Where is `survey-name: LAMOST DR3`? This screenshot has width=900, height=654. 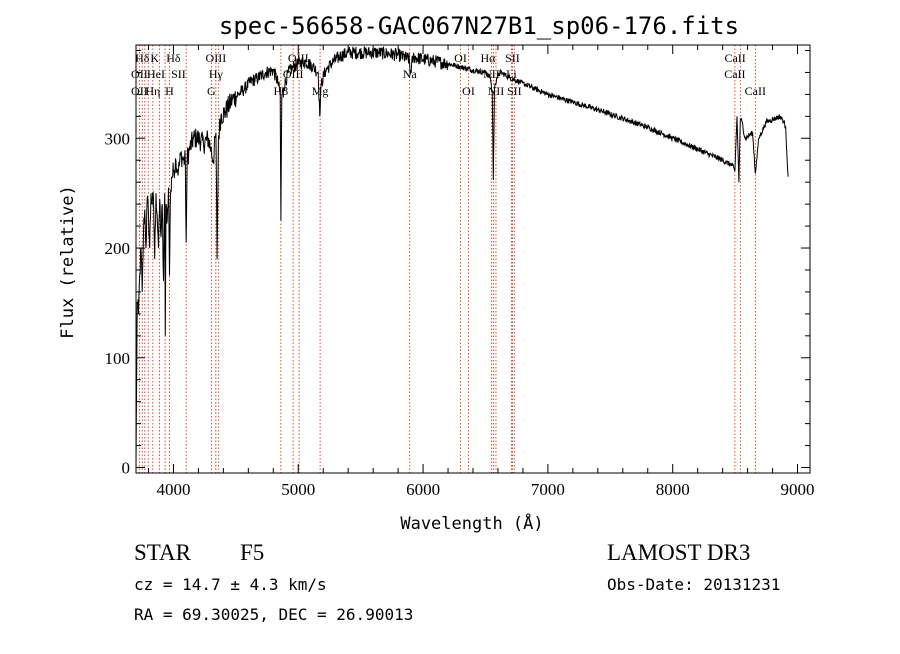
survey-name: LAMOST DR3 is located at coordinates (678, 552).